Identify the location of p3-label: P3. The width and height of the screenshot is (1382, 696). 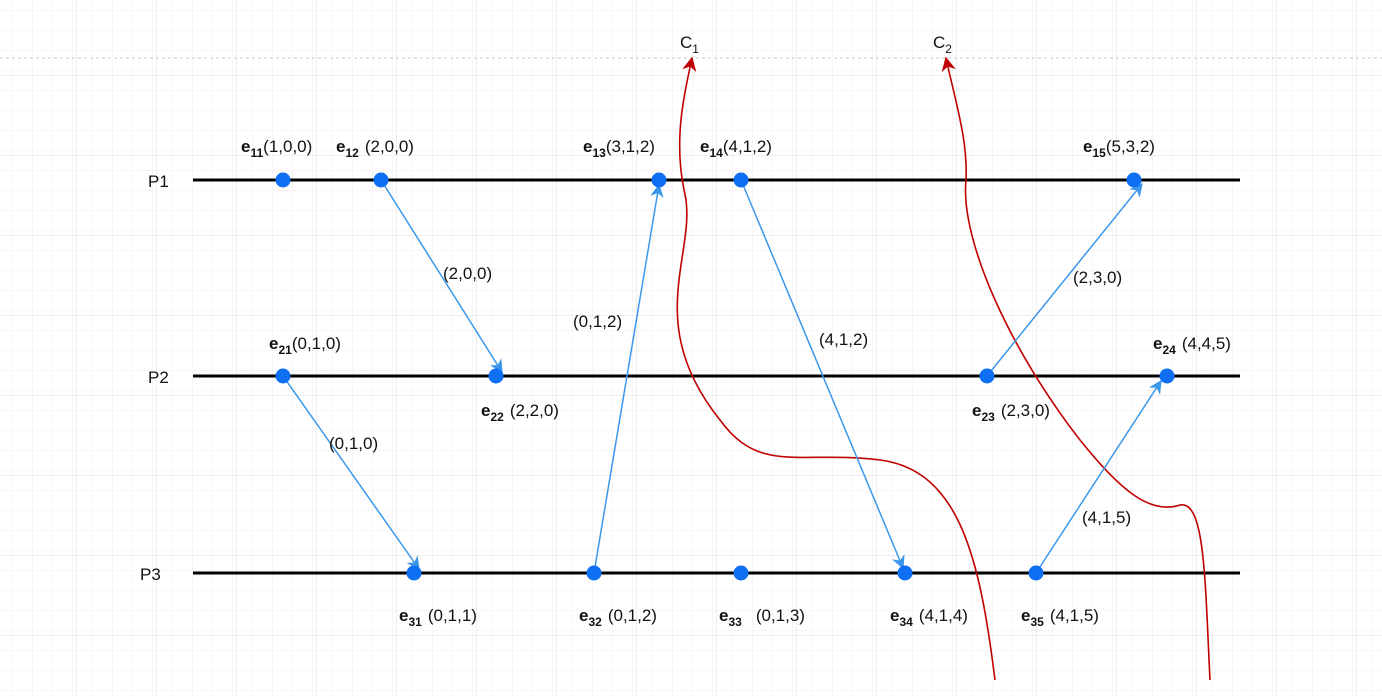
(150, 574).